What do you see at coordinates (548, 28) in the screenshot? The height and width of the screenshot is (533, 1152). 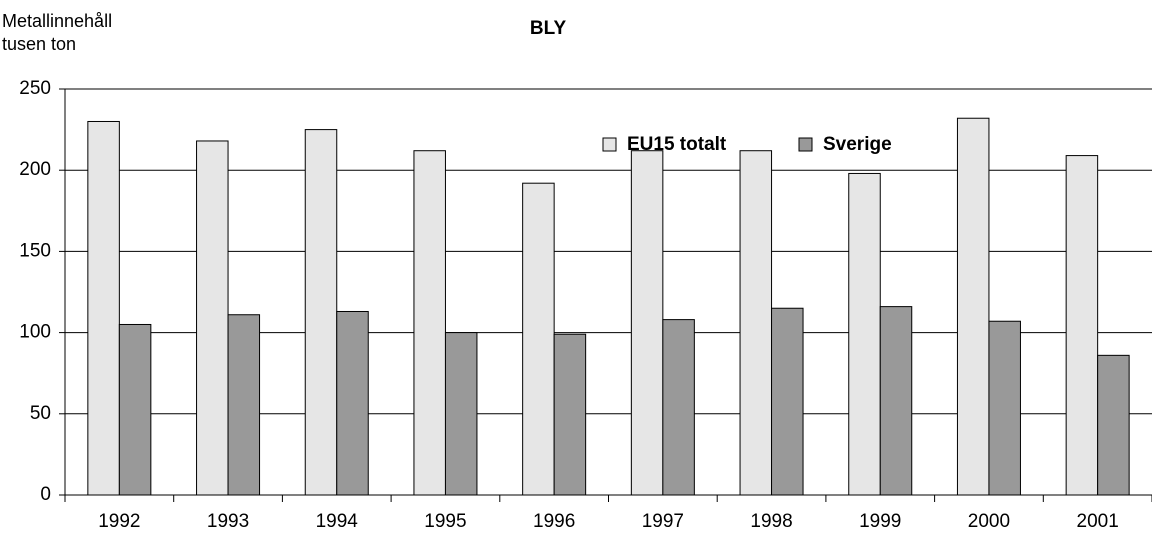 I see `chart-title: BLY` at bounding box center [548, 28].